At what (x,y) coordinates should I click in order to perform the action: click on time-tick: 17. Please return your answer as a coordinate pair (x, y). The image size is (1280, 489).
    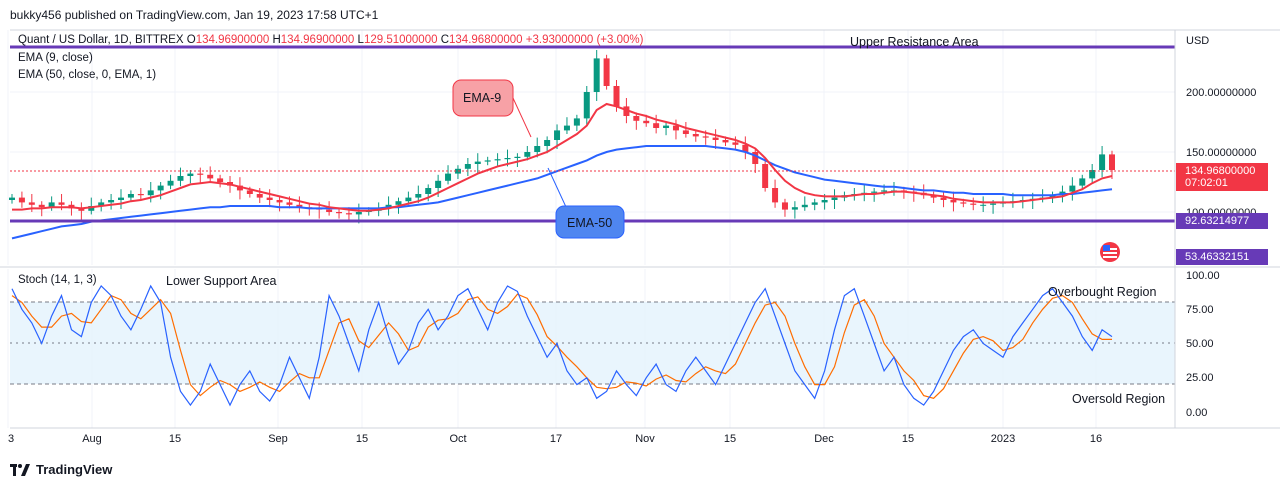
    Looking at the image, I should click on (556, 439).